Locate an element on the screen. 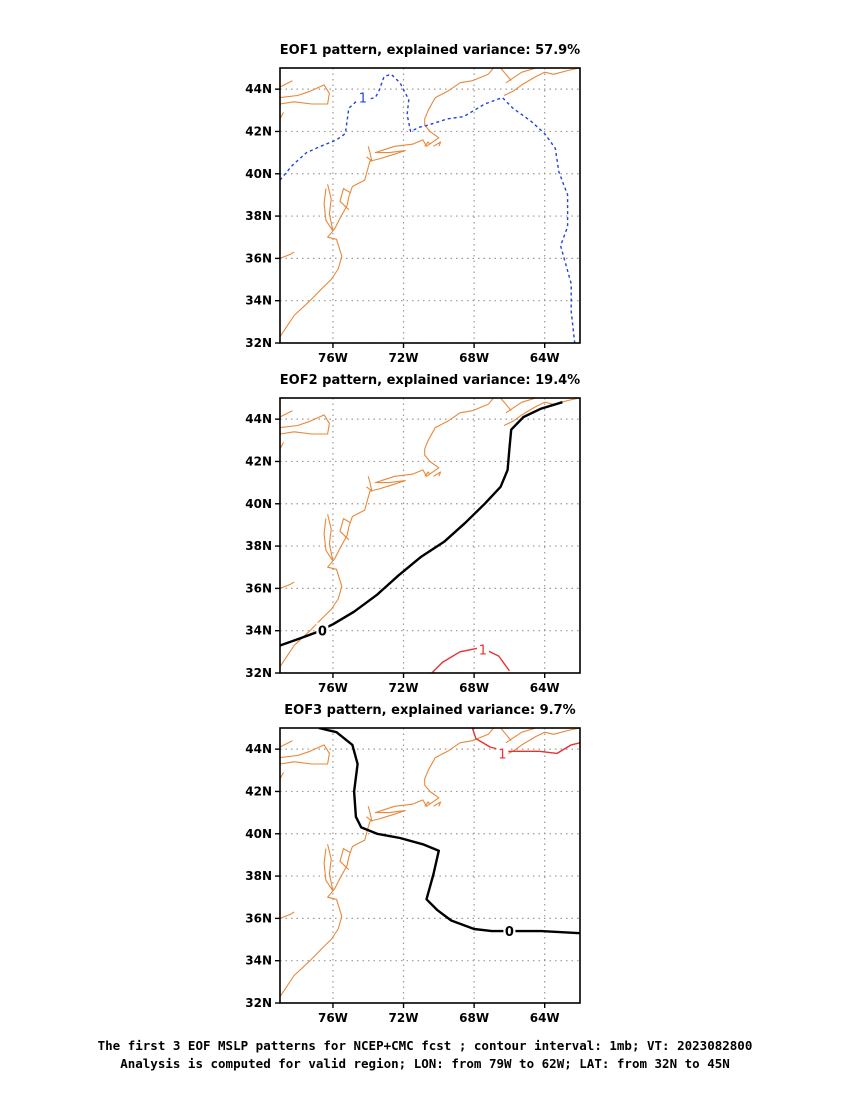 The height and width of the screenshot is (1100, 850). panel-title: EOF2 pattern, explained variance: 19.4% is located at coordinates (430, 380).